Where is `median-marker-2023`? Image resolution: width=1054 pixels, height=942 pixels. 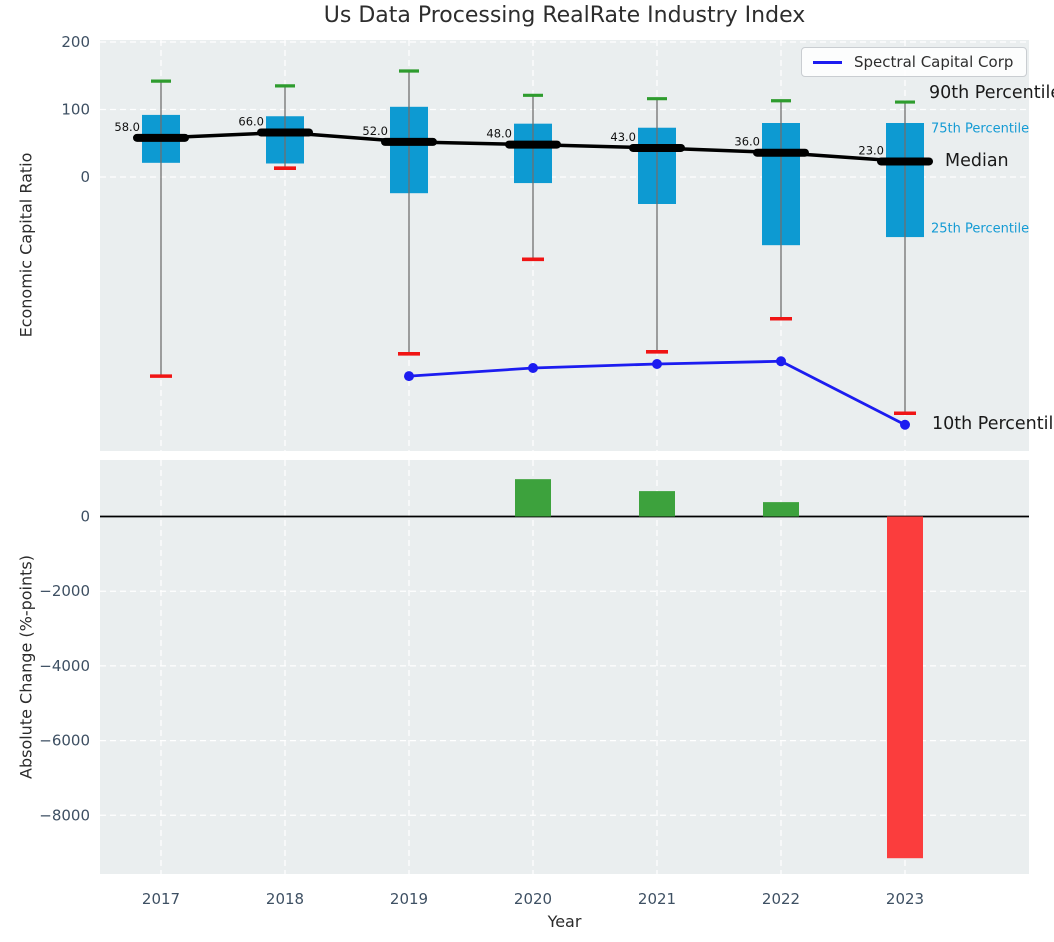 median-marker-2023 is located at coordinates (905, 161).